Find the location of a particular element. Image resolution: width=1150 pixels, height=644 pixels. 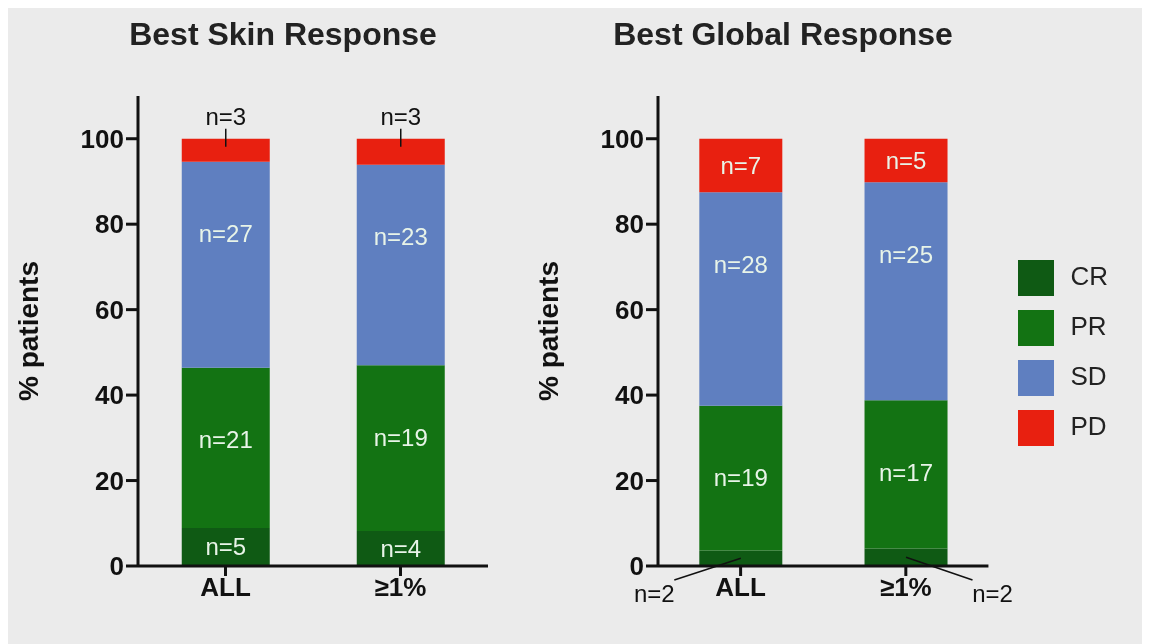

annotation: n=21 is located at coordinates (225, 440).